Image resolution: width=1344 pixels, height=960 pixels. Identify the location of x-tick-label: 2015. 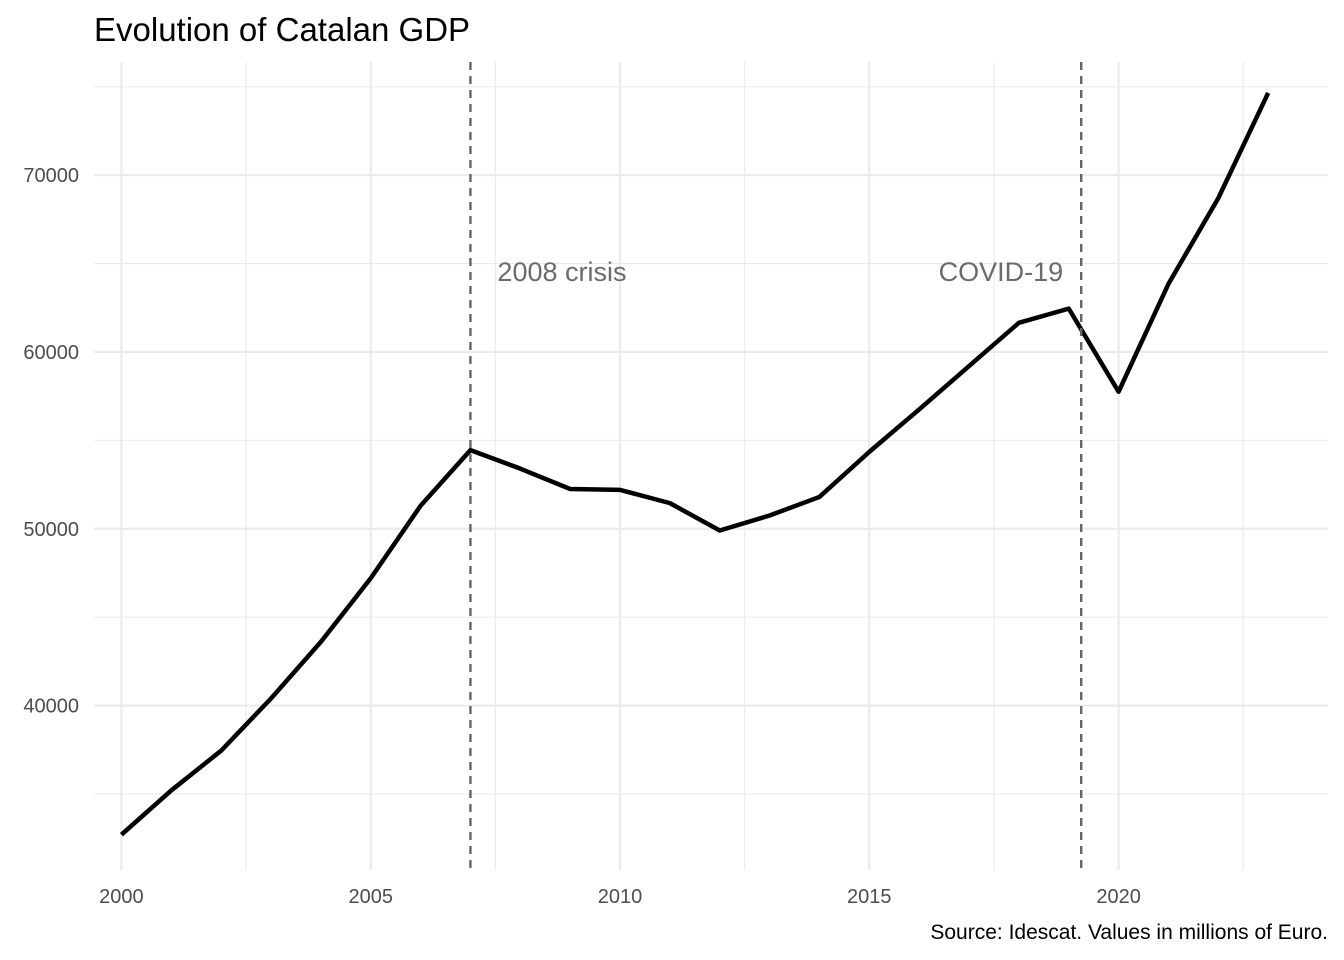
(869, 897).